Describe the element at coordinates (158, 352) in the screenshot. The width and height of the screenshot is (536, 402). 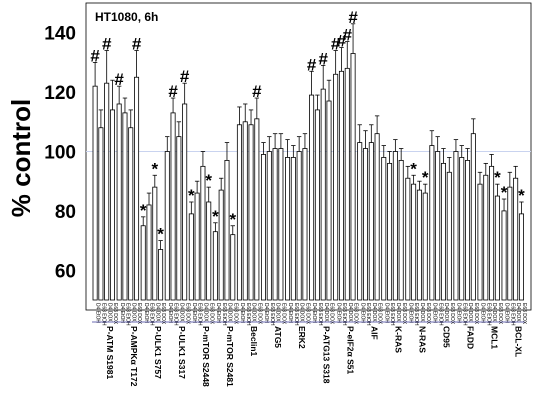
I see `group-label: P-ULK1 S757` at that location.